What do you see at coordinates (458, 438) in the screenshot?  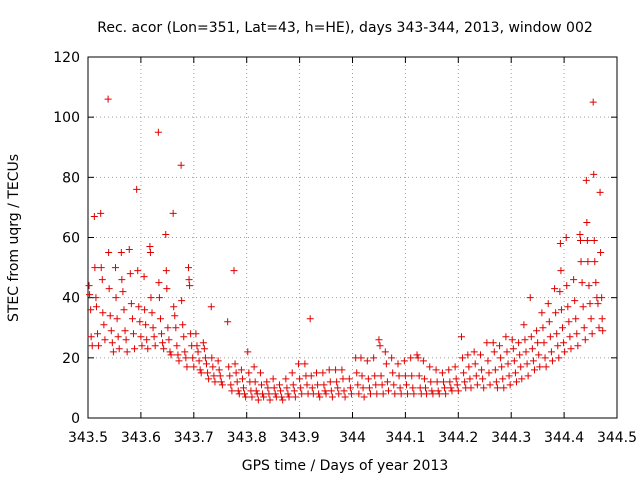 I see `x-tick-label: 344.2` at bounding box center [458, 438].